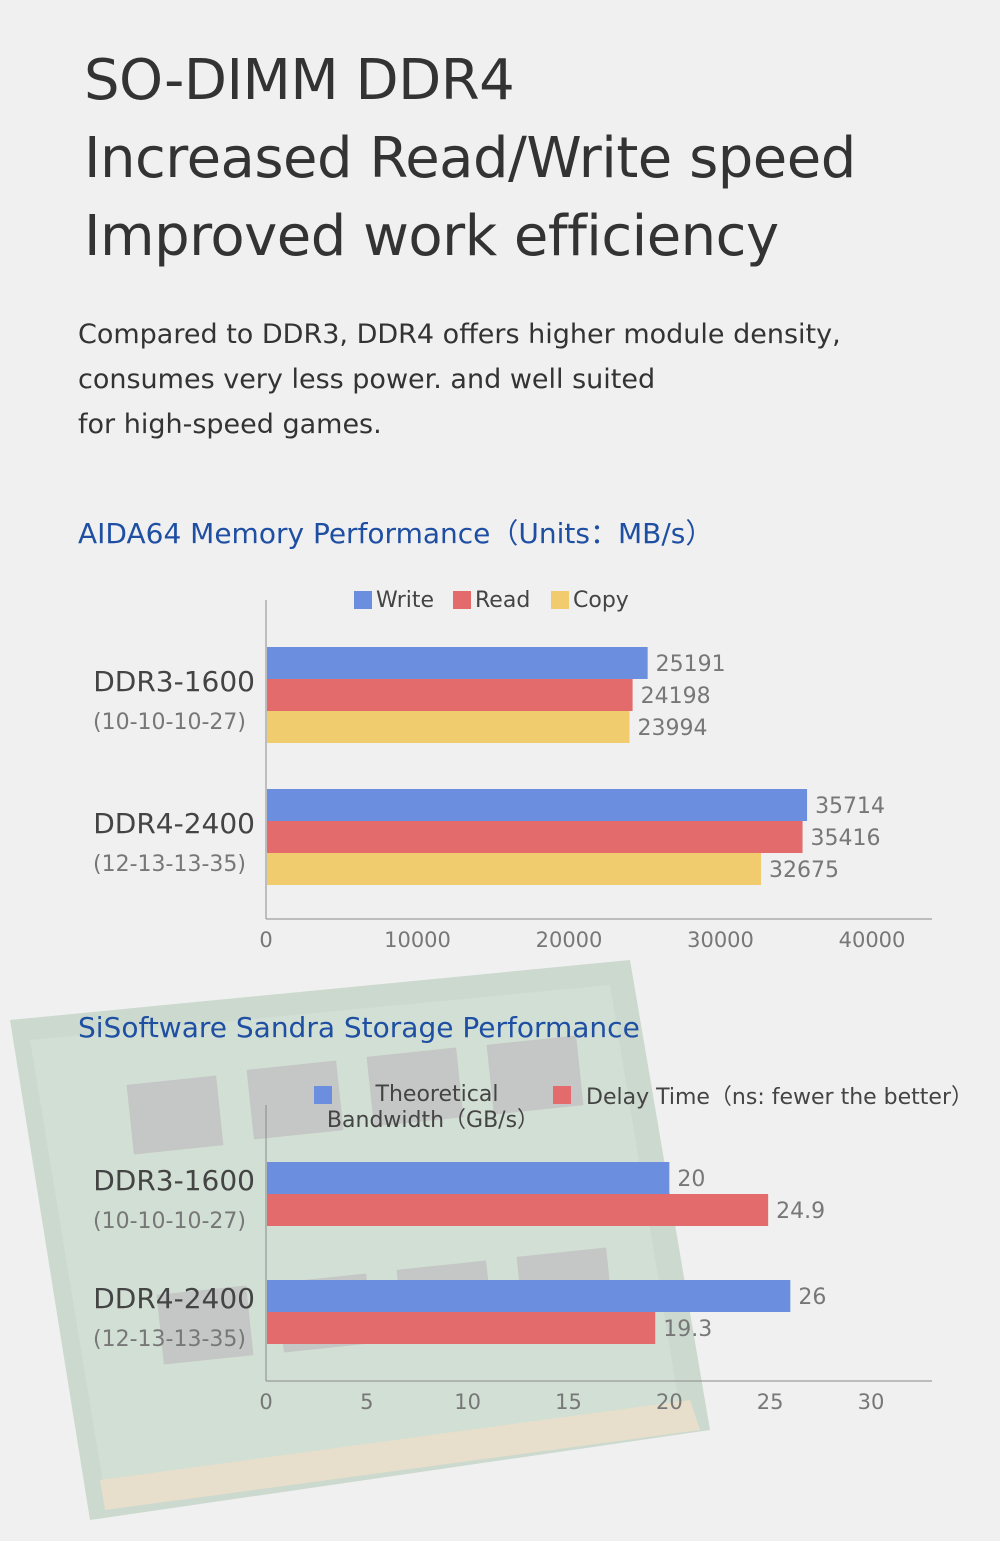 Image resolution: width=1000 pixels, height=1541 pixels. I want to click on aida-chart-title: AIDA64 Memory Performance（Units：MB/s）, so click(396, 533).